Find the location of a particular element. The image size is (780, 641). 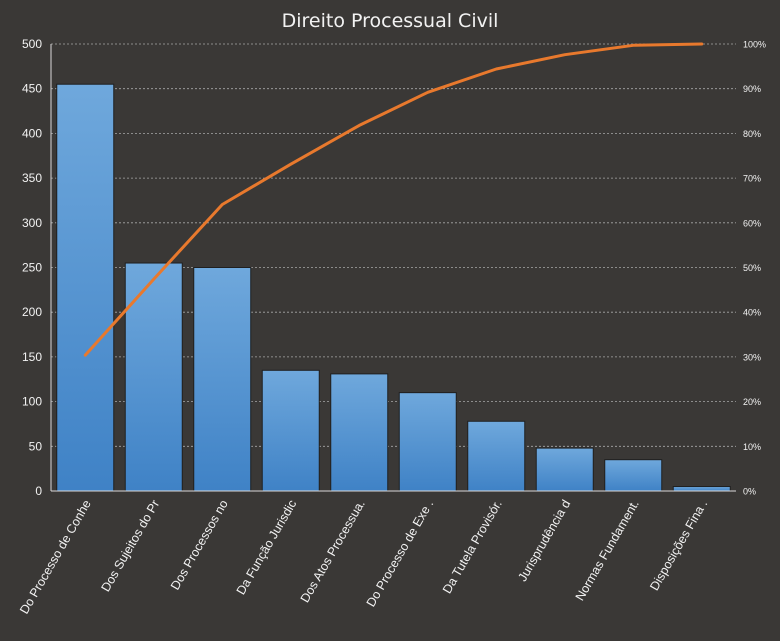

y-right-tick-label: 60% is located at coordinates (752, 223).